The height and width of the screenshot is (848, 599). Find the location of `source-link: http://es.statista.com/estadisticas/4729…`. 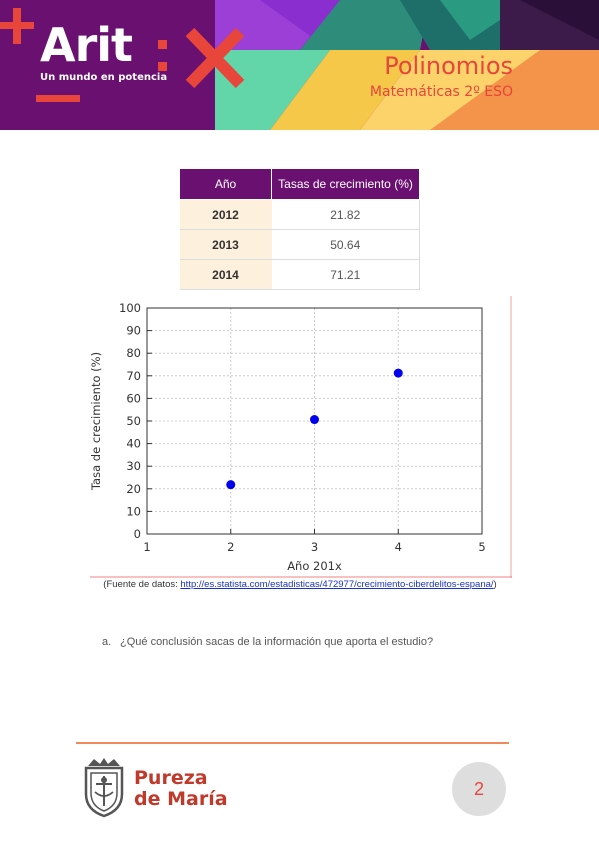

source-link: http://es.statista.com/estadisticas/4729… is located at coordinates (337, 584).